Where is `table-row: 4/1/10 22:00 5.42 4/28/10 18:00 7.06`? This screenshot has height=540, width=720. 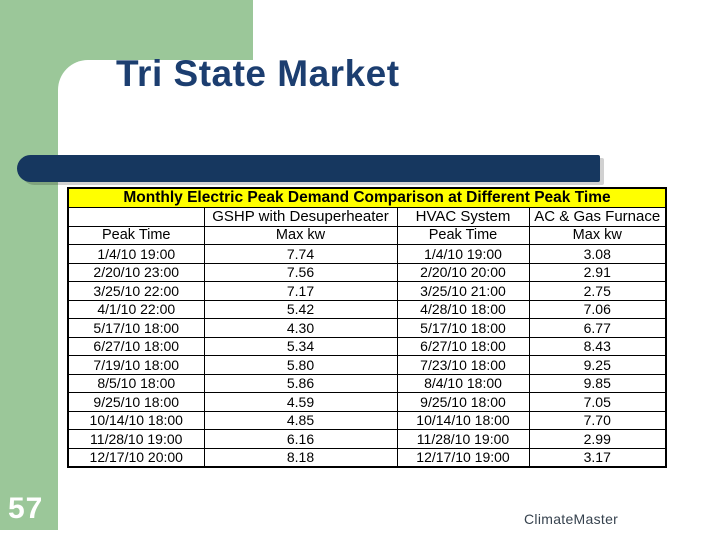
table-row: 4/1/10 22:00 5.42 4/28/10 18:00 7.06 is located at coordinates (367, 309).